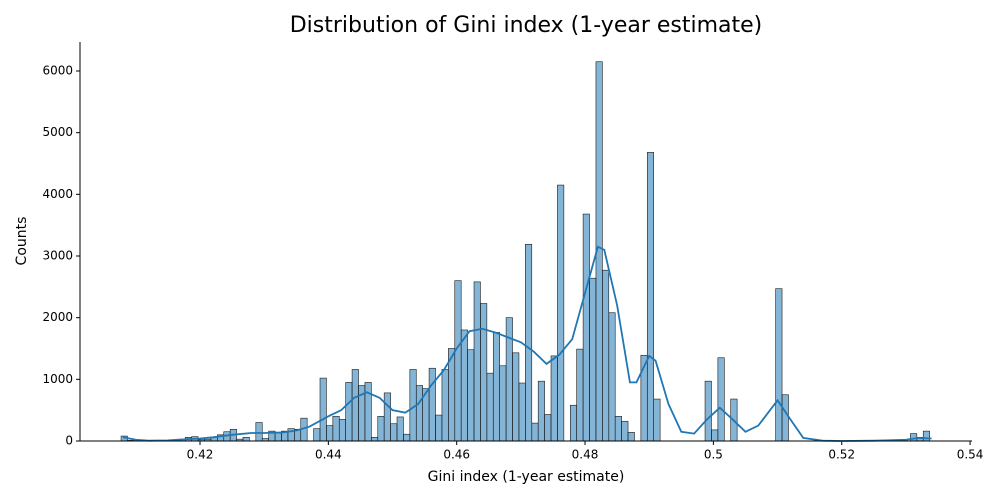  Describe the element at coordinates (328, 455) in the screenshot. I see `x-tick-label: 0.44` at that location.